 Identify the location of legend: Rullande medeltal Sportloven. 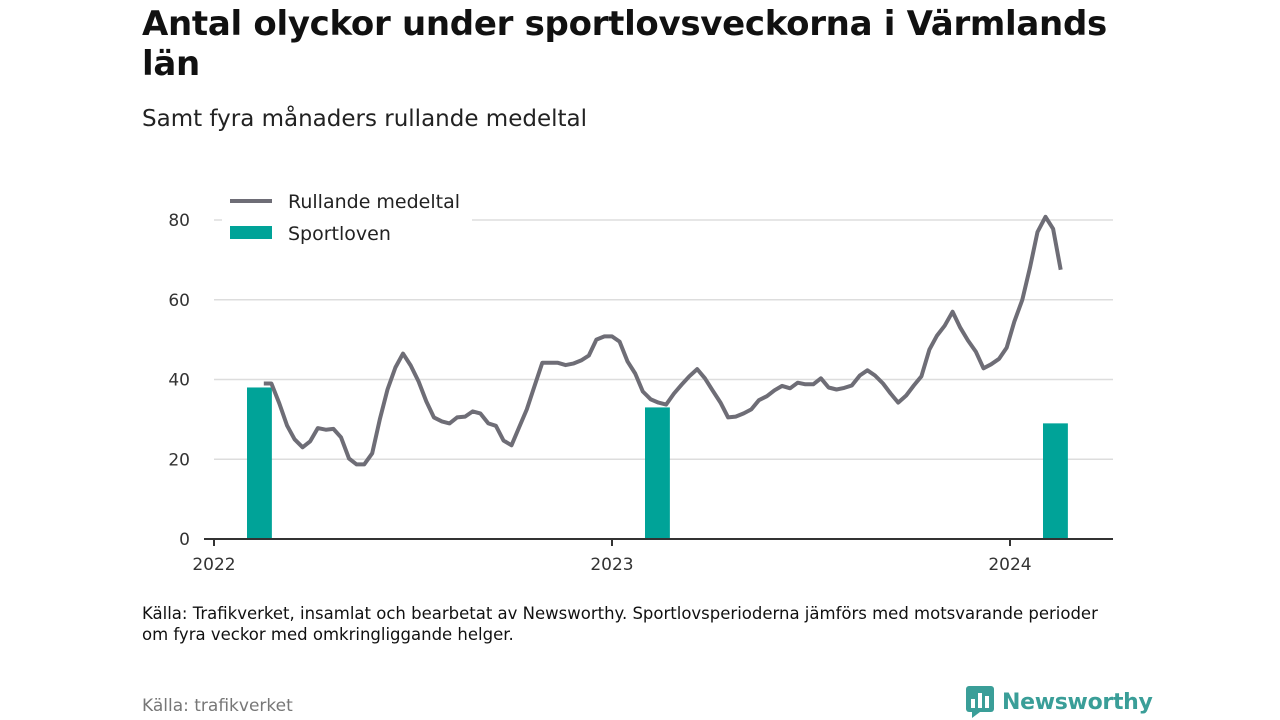
(347, 218).